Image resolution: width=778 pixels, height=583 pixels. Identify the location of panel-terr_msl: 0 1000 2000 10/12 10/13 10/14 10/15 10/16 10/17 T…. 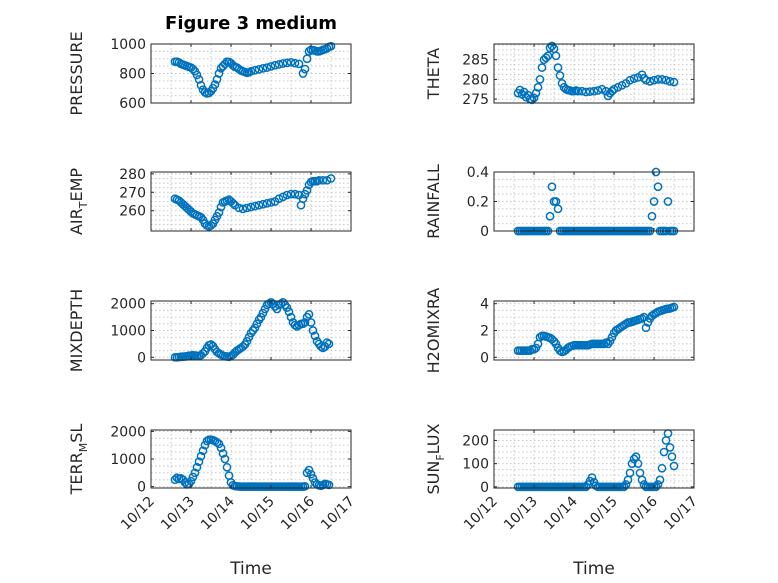
(212, 479).